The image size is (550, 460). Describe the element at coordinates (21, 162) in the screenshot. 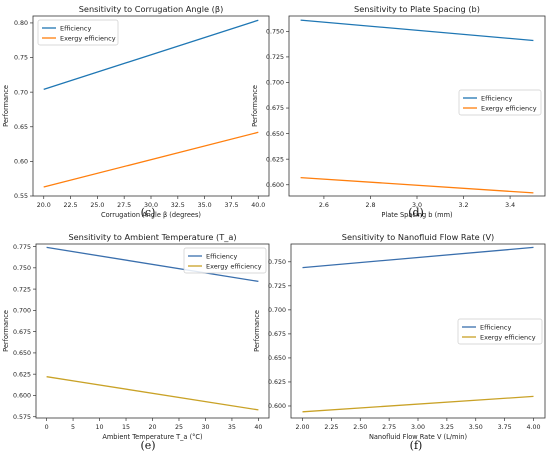

I see `y-tick-label: 0.60` at that location.